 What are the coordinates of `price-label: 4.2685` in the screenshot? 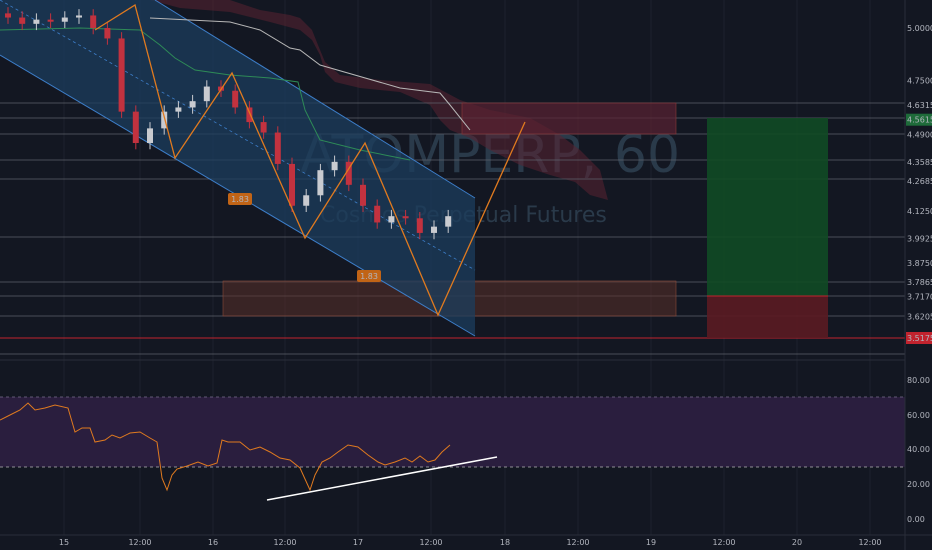 It's located at (919, 181).